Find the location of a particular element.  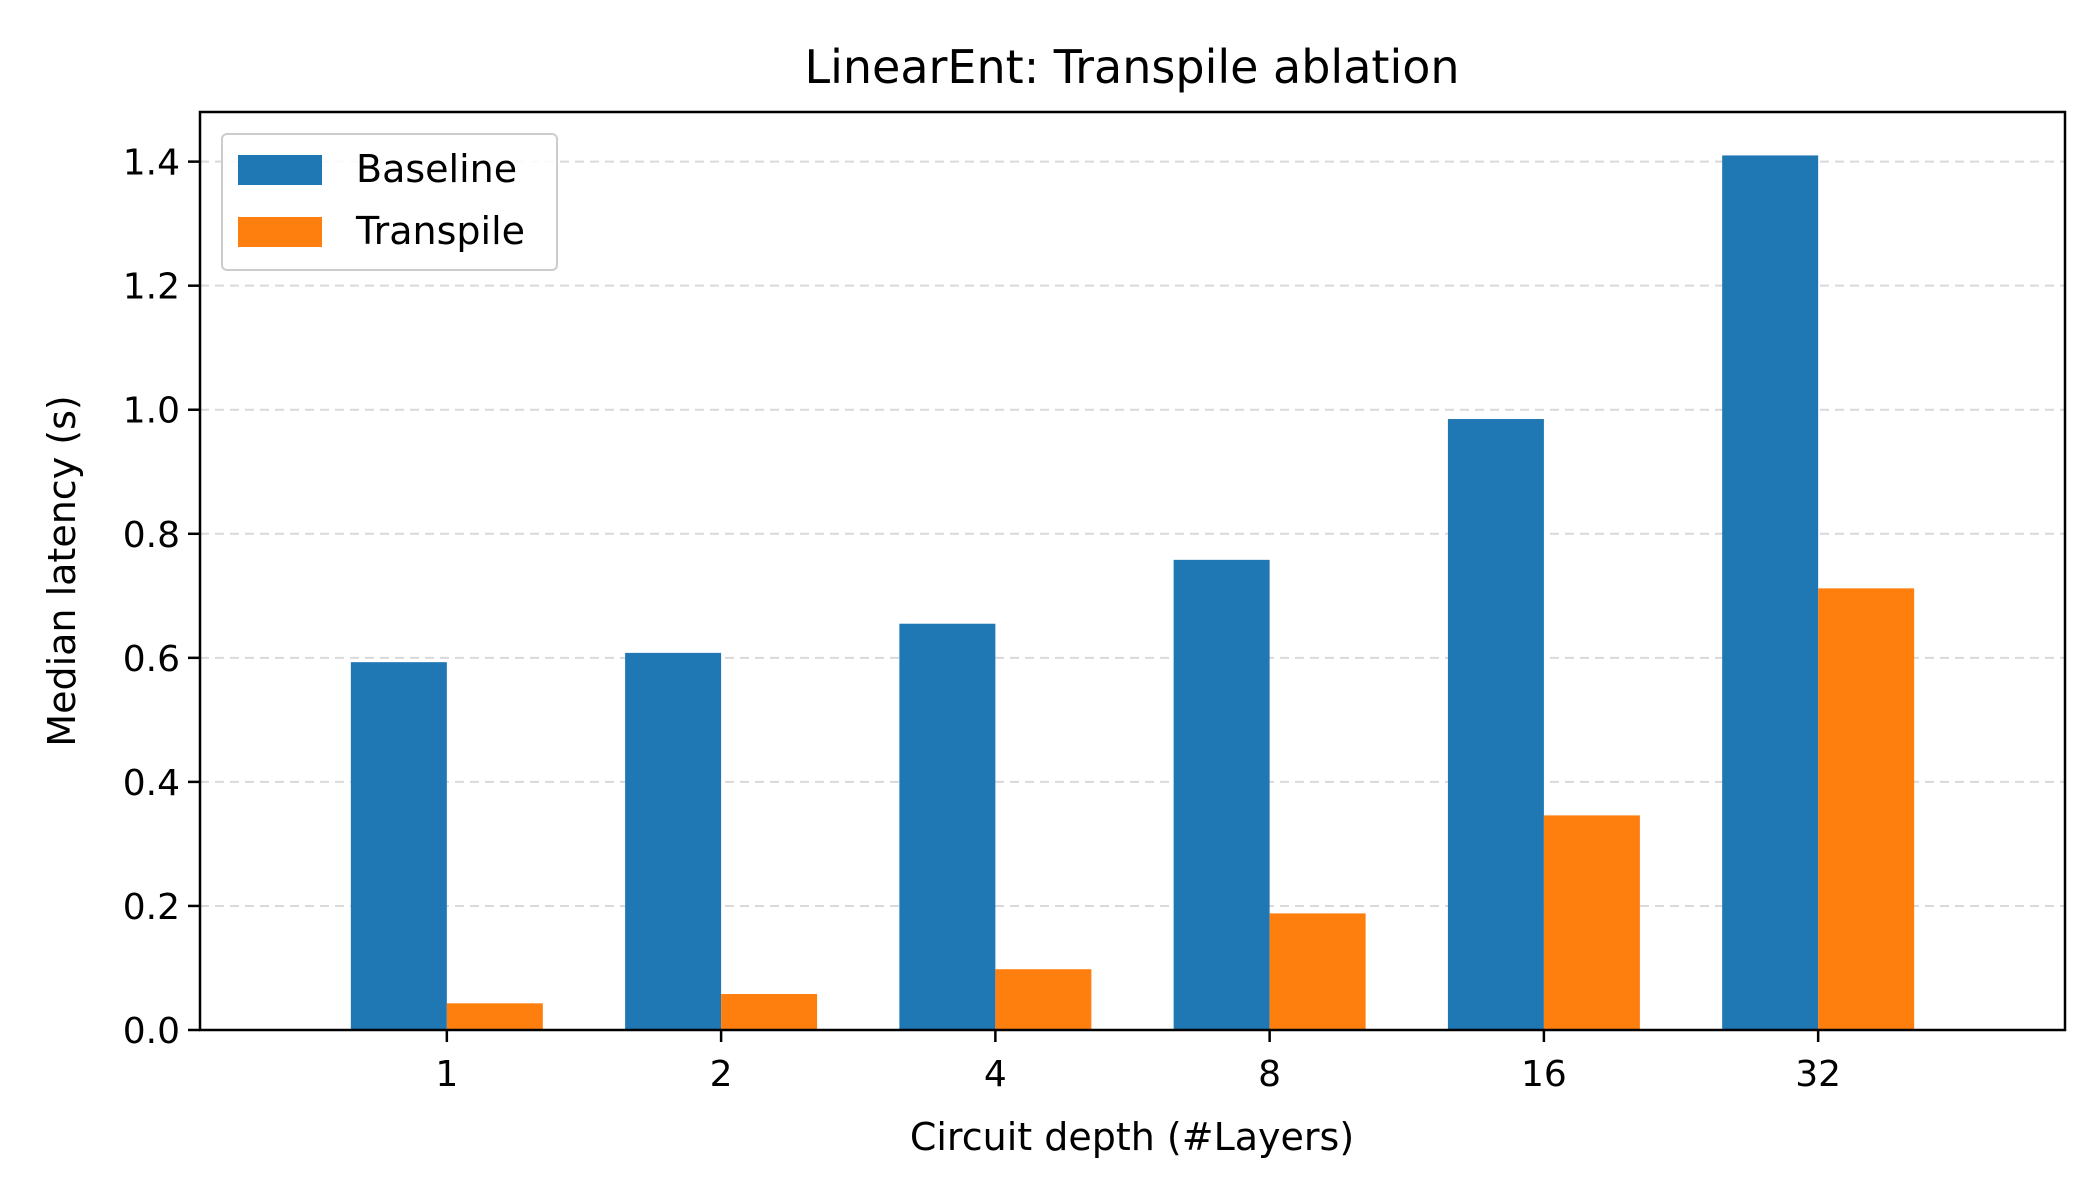

chart-title: LinearEnt: Transpile ablation is located at coordinates (1131, 67).